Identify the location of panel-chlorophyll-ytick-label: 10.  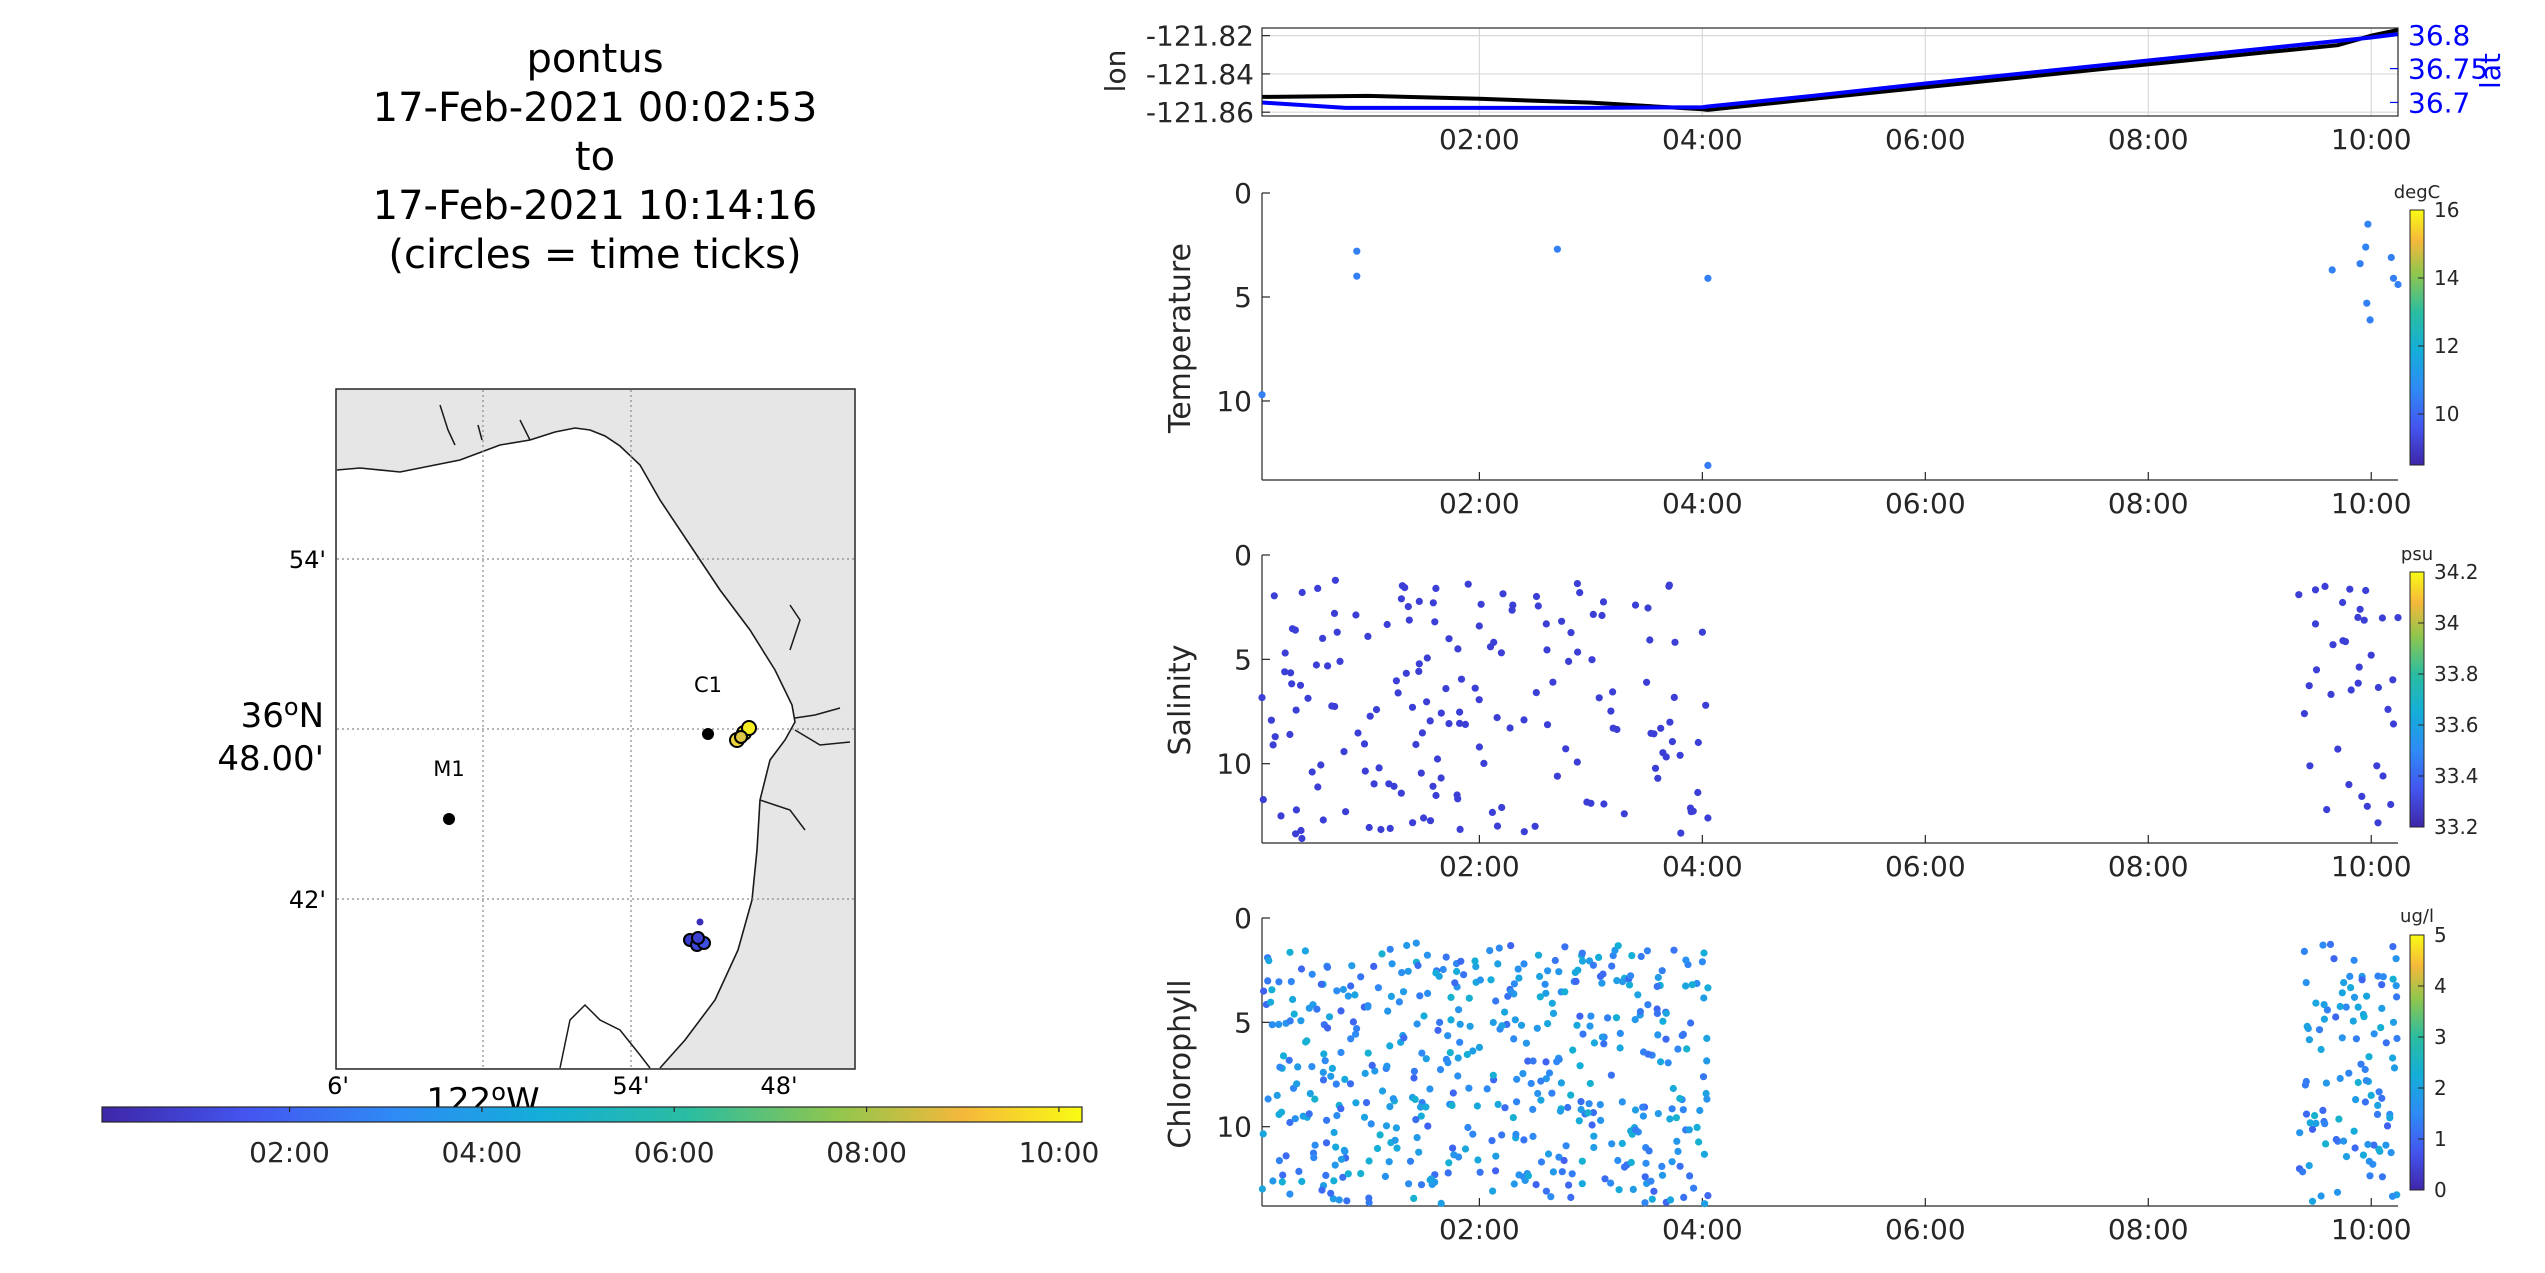
(1234, 1127).